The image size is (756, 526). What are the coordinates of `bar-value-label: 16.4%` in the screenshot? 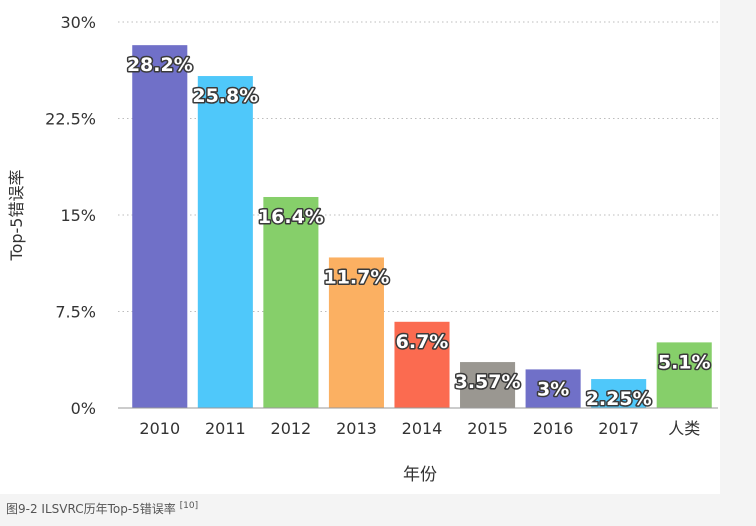 It's located at (291, 217).